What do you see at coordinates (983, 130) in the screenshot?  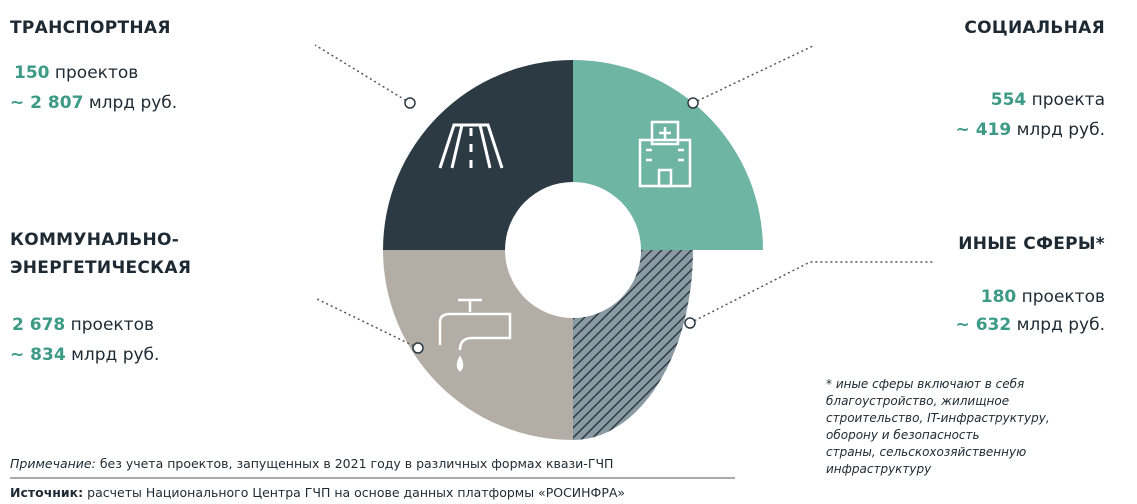 I see `text: ~ 419` at bounding box center [983, 130].